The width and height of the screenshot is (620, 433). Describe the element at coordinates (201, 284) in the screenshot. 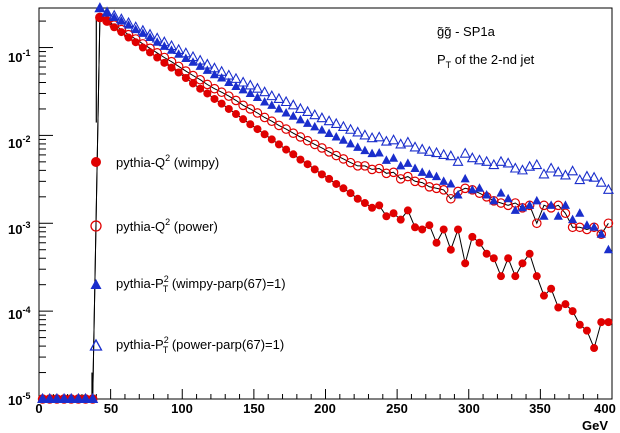

I see `legend-label-3: pythia-P2 T (wimpy-parp(67)=1)` at that location.